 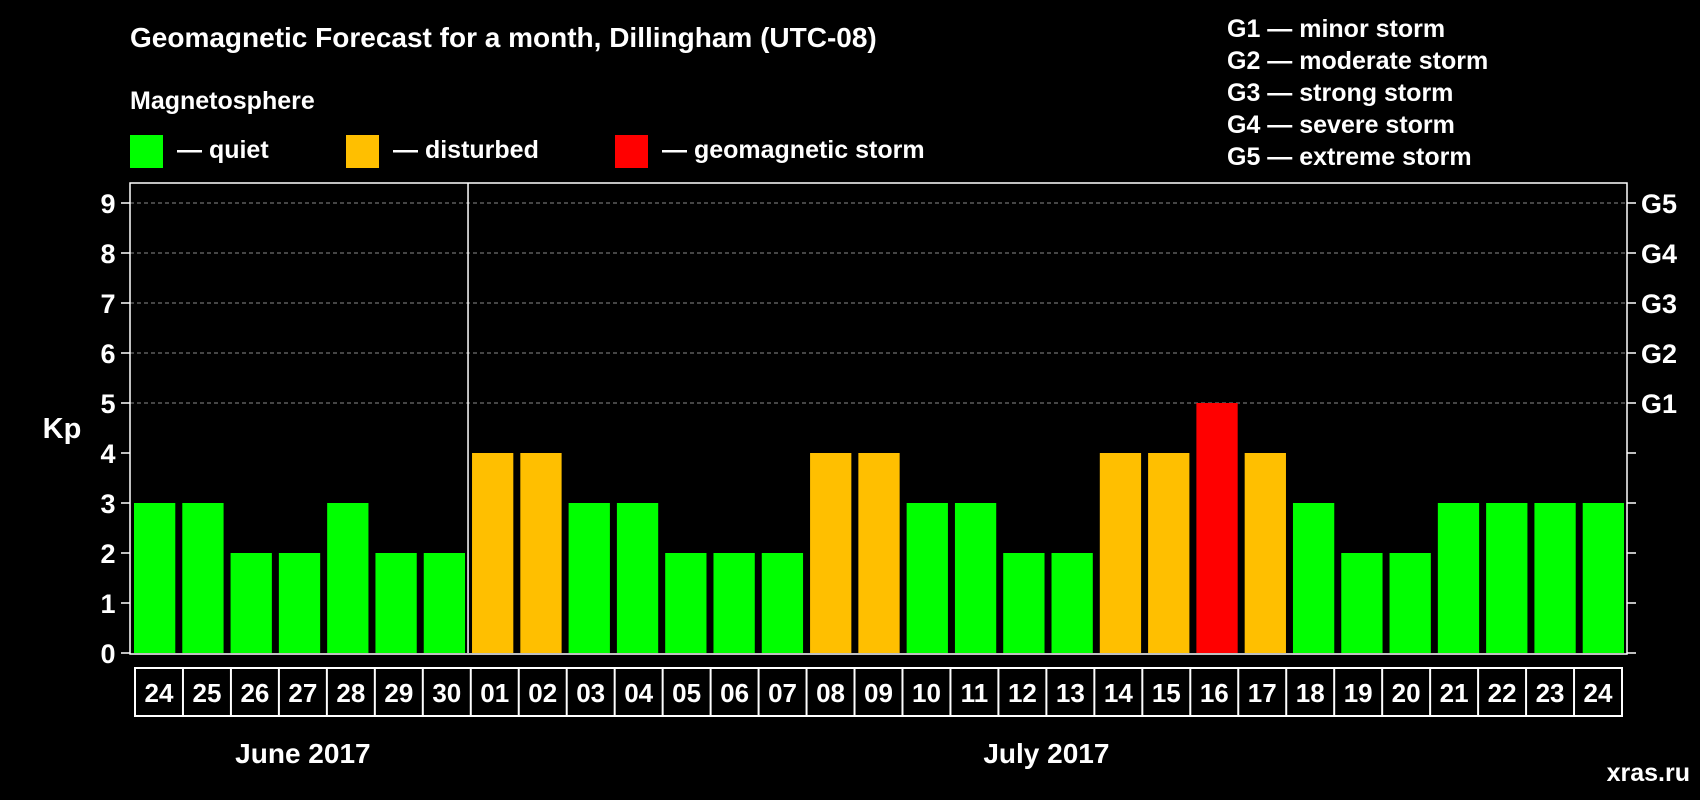 I want to click on y-axis-label: Kp, so click(x=62, y=429).